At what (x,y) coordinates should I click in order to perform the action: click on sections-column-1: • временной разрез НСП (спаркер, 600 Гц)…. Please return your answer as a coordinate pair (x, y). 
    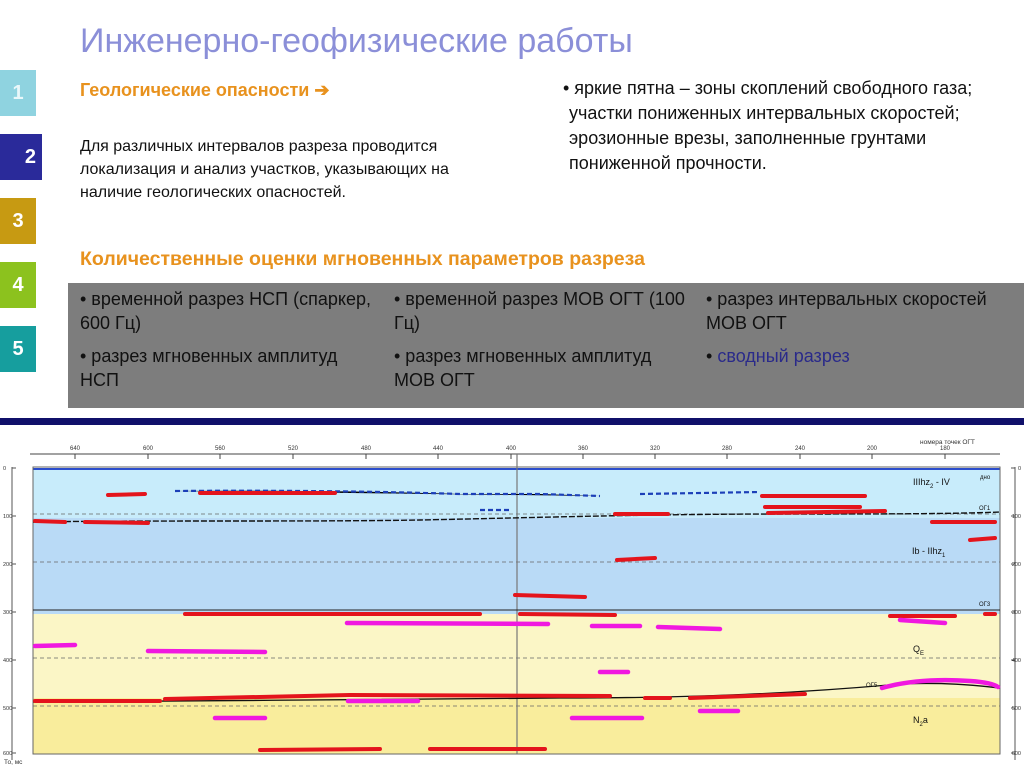
    Looking at the image, I should click on (230, 344).